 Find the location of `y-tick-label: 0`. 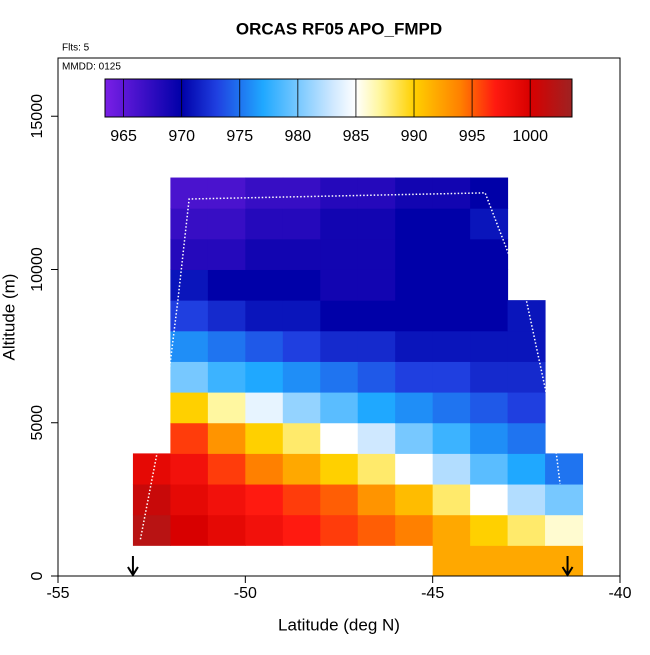

y-tick-label: 0 is located at coordinates (37, 575).